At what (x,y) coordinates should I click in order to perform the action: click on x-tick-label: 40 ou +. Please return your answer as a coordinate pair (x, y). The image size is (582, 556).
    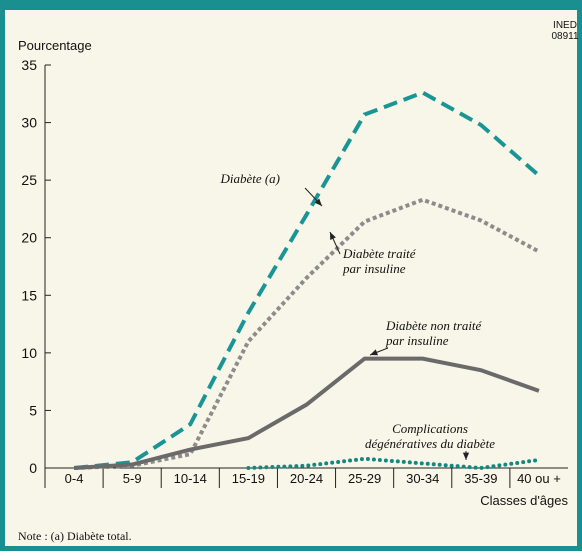
    Looking at the image, I should click on (539, 478).